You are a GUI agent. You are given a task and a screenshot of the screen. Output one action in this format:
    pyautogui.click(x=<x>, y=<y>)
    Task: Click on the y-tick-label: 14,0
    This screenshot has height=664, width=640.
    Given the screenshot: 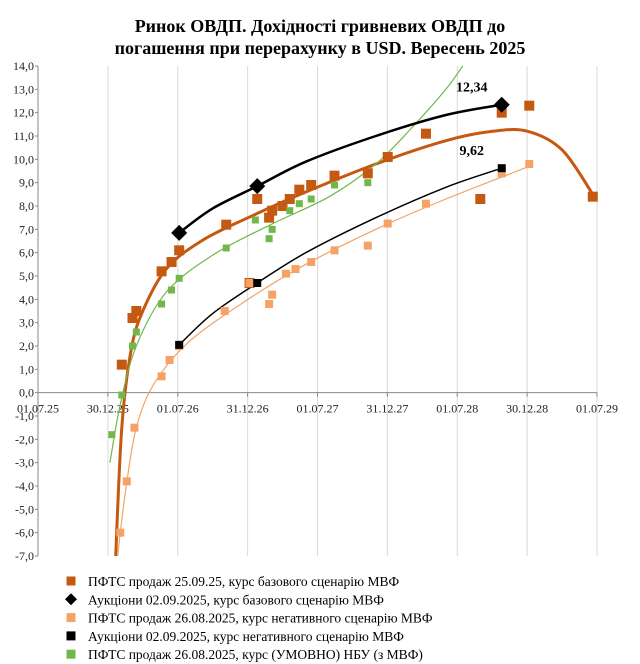 What is the action you would take?
    pyautogui.click(x=23, y=66)
    